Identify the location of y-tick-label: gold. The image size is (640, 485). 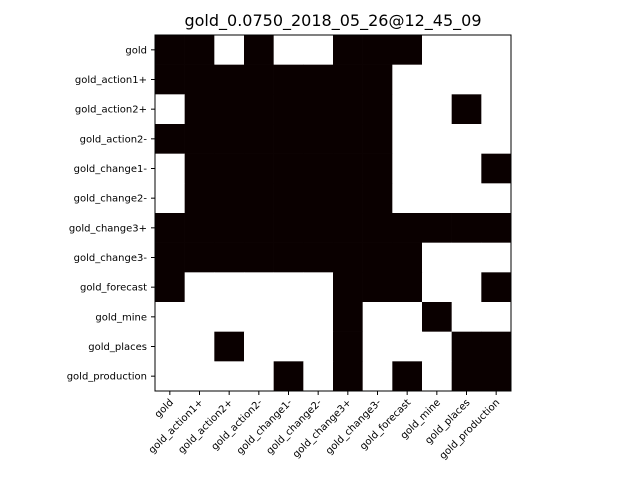
(136, 50).